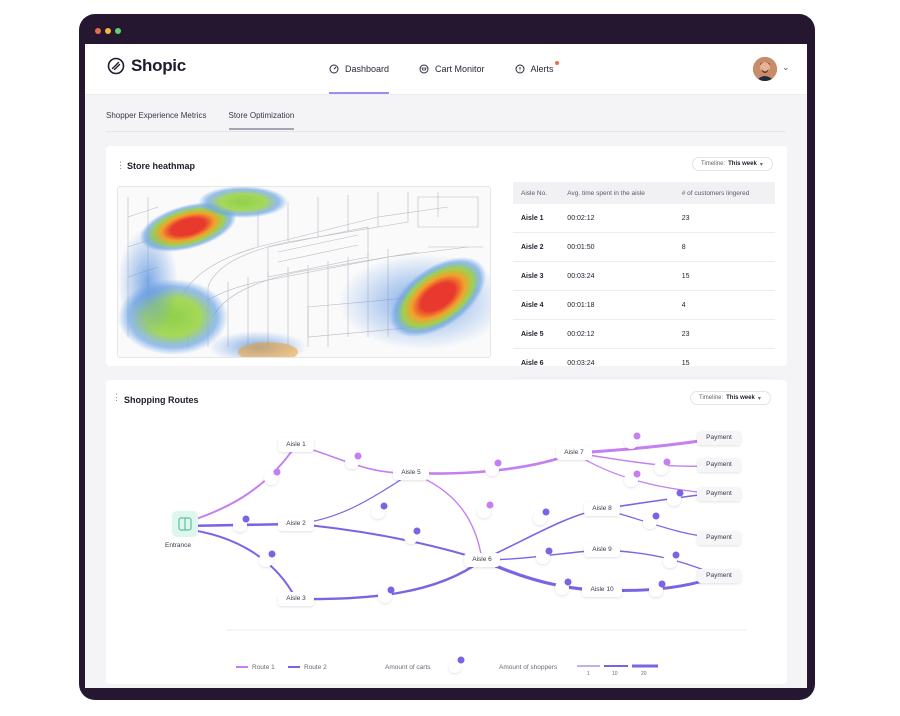 The height and width of the screenshot is (716, 900). I want to click on user-photo-icon, so click(765, 69).